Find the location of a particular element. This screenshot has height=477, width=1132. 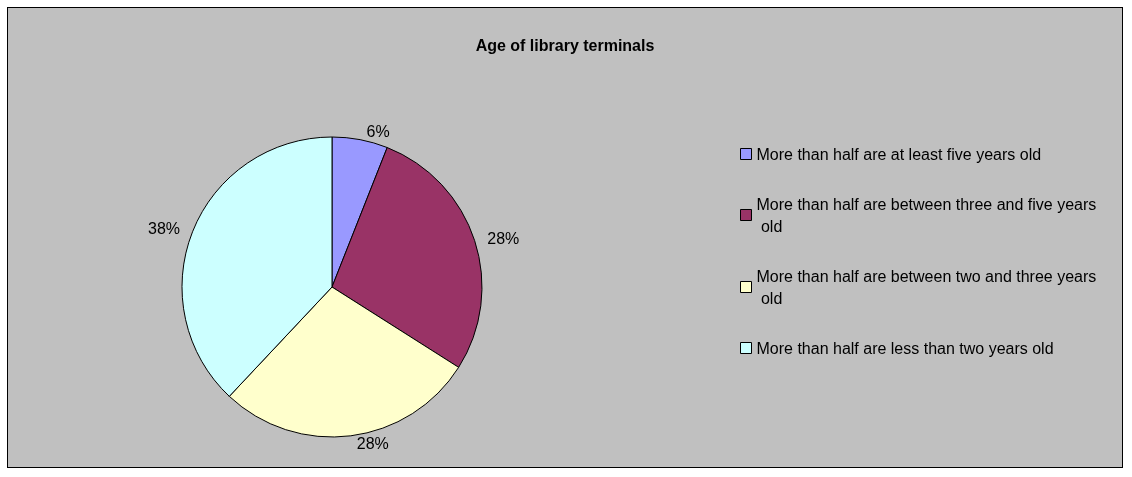

legend-label: More than half are between three and five years old is located at coordinates (926, 215).